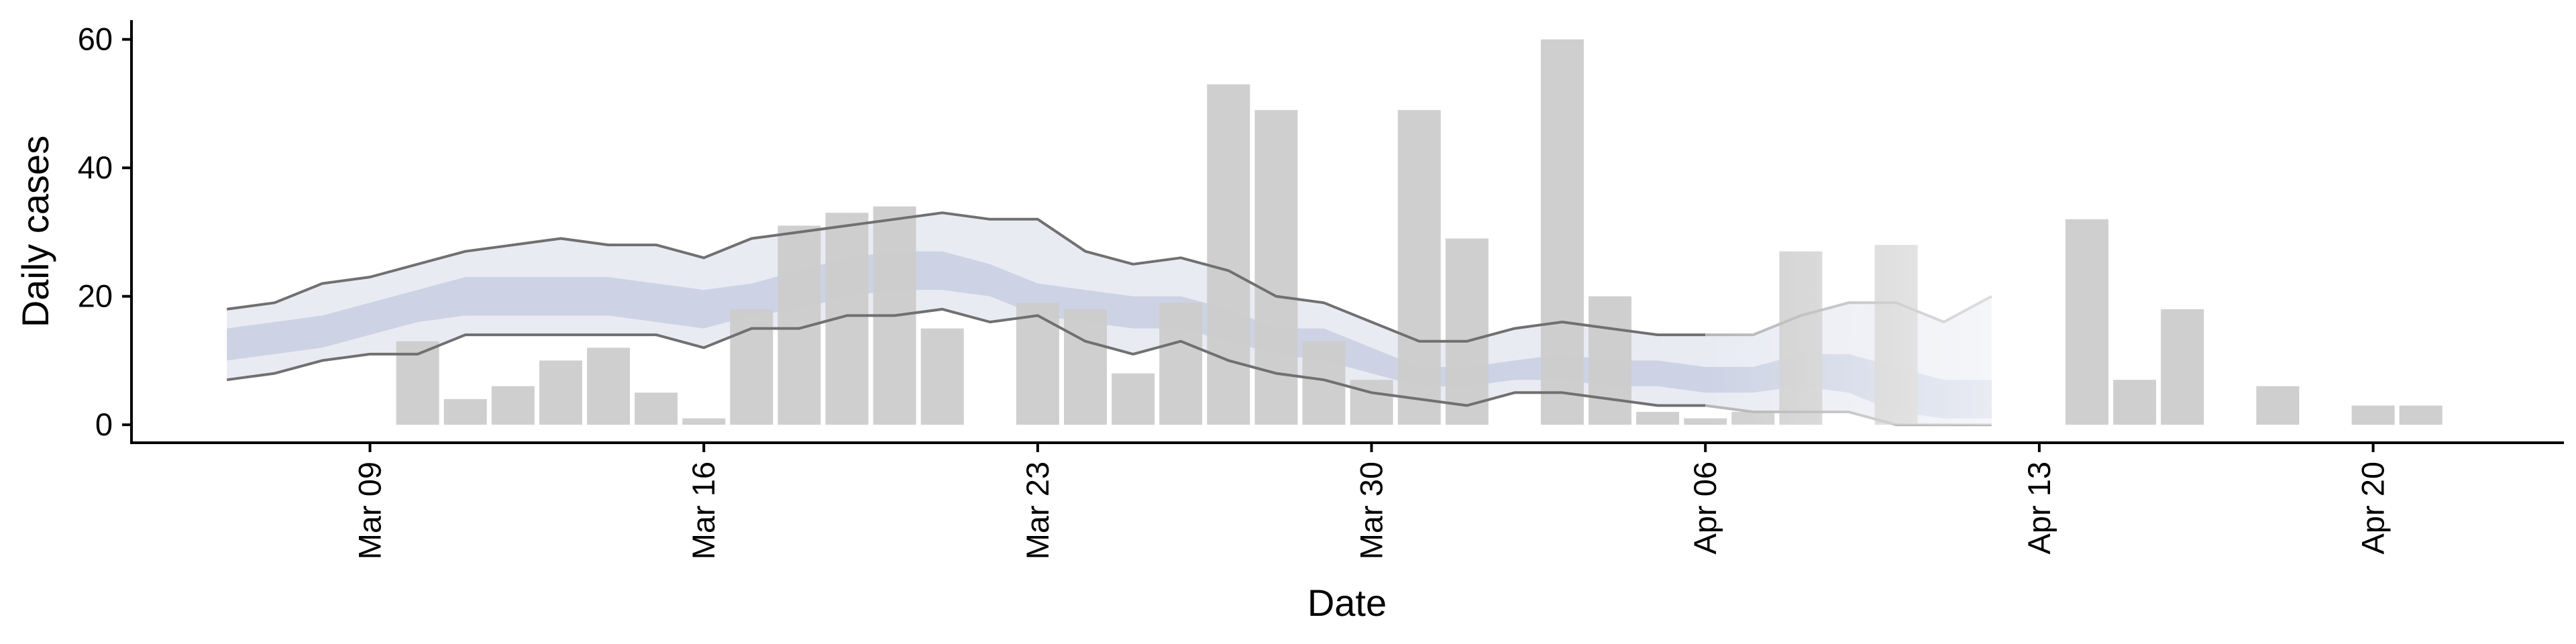 Image resolution: width=2576 pixels, height=644 pixels. What do you see at coordinates (370, 510) in the screenshot?
I see `x-tick-label-2020-03-09: Mar 09` at bounding box center [370, 510].